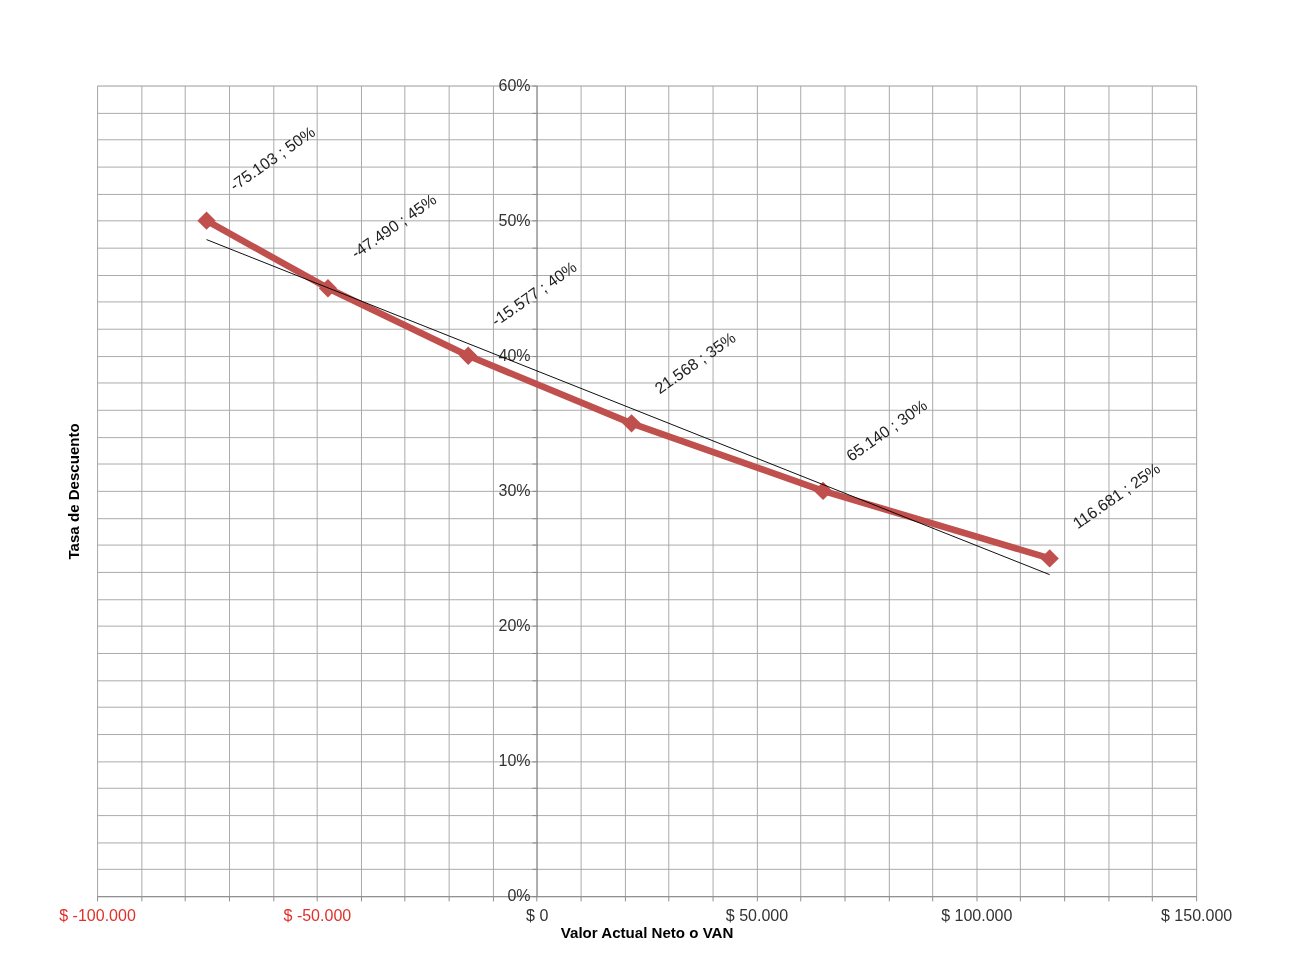 The height and width of the screenshot is (980, 1297). I want to click on x-tick-label: $ 50.000, so click(757, 915).